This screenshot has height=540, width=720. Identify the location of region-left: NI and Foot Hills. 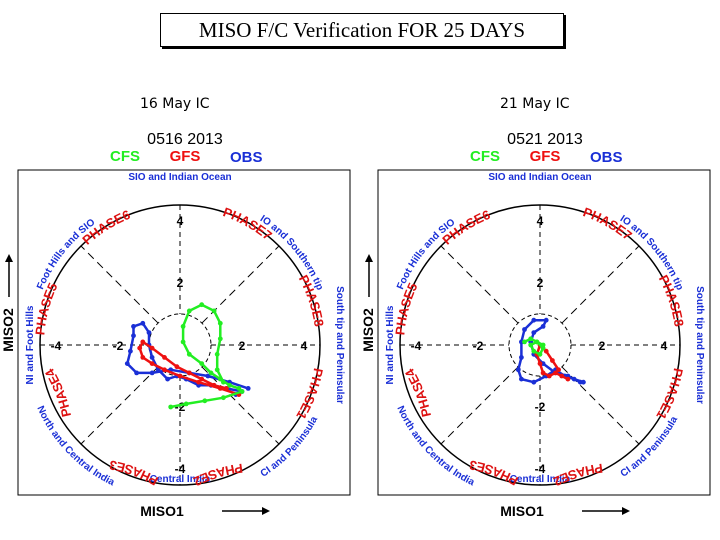
(30, 344).